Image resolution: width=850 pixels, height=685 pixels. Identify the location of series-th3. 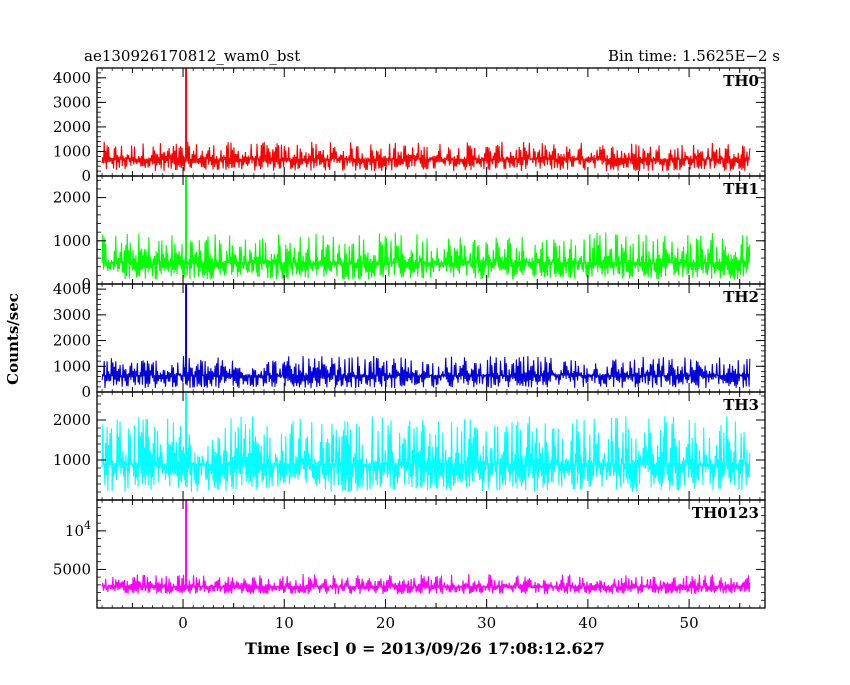
(426, 454).